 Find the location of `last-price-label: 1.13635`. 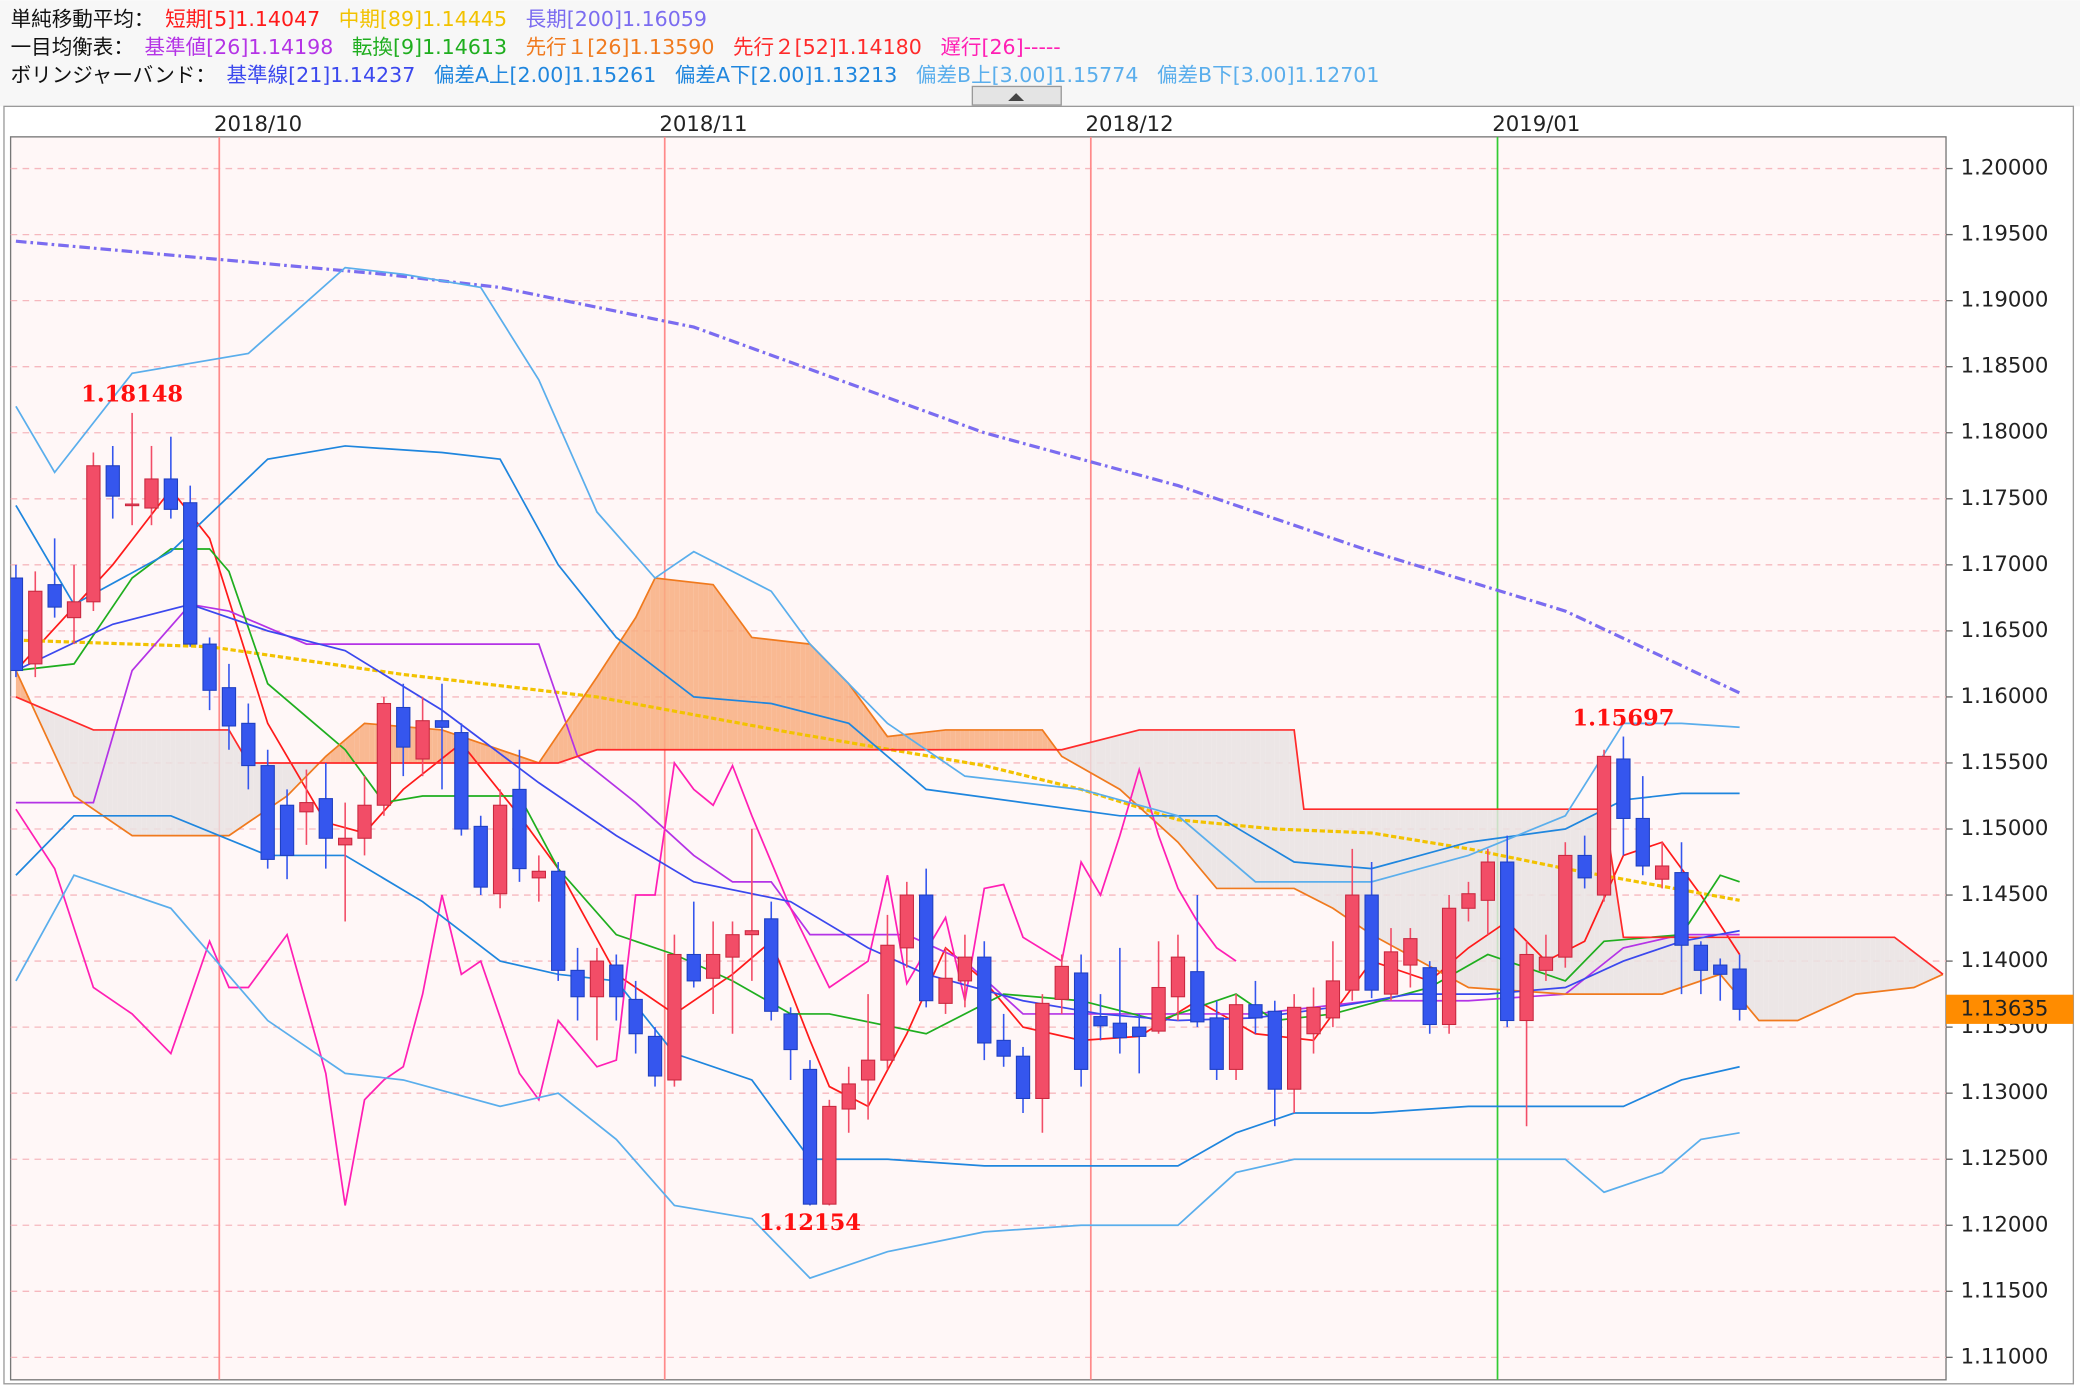

last-price-label: 1.13635 is located at coordinates (2005, 1008).